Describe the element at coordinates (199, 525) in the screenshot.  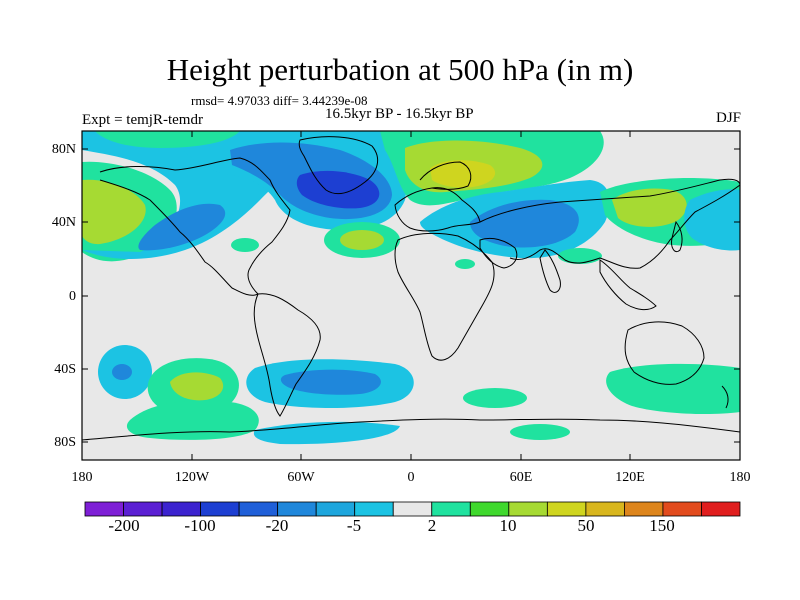
I see `colorbar-label: -100` at that location.